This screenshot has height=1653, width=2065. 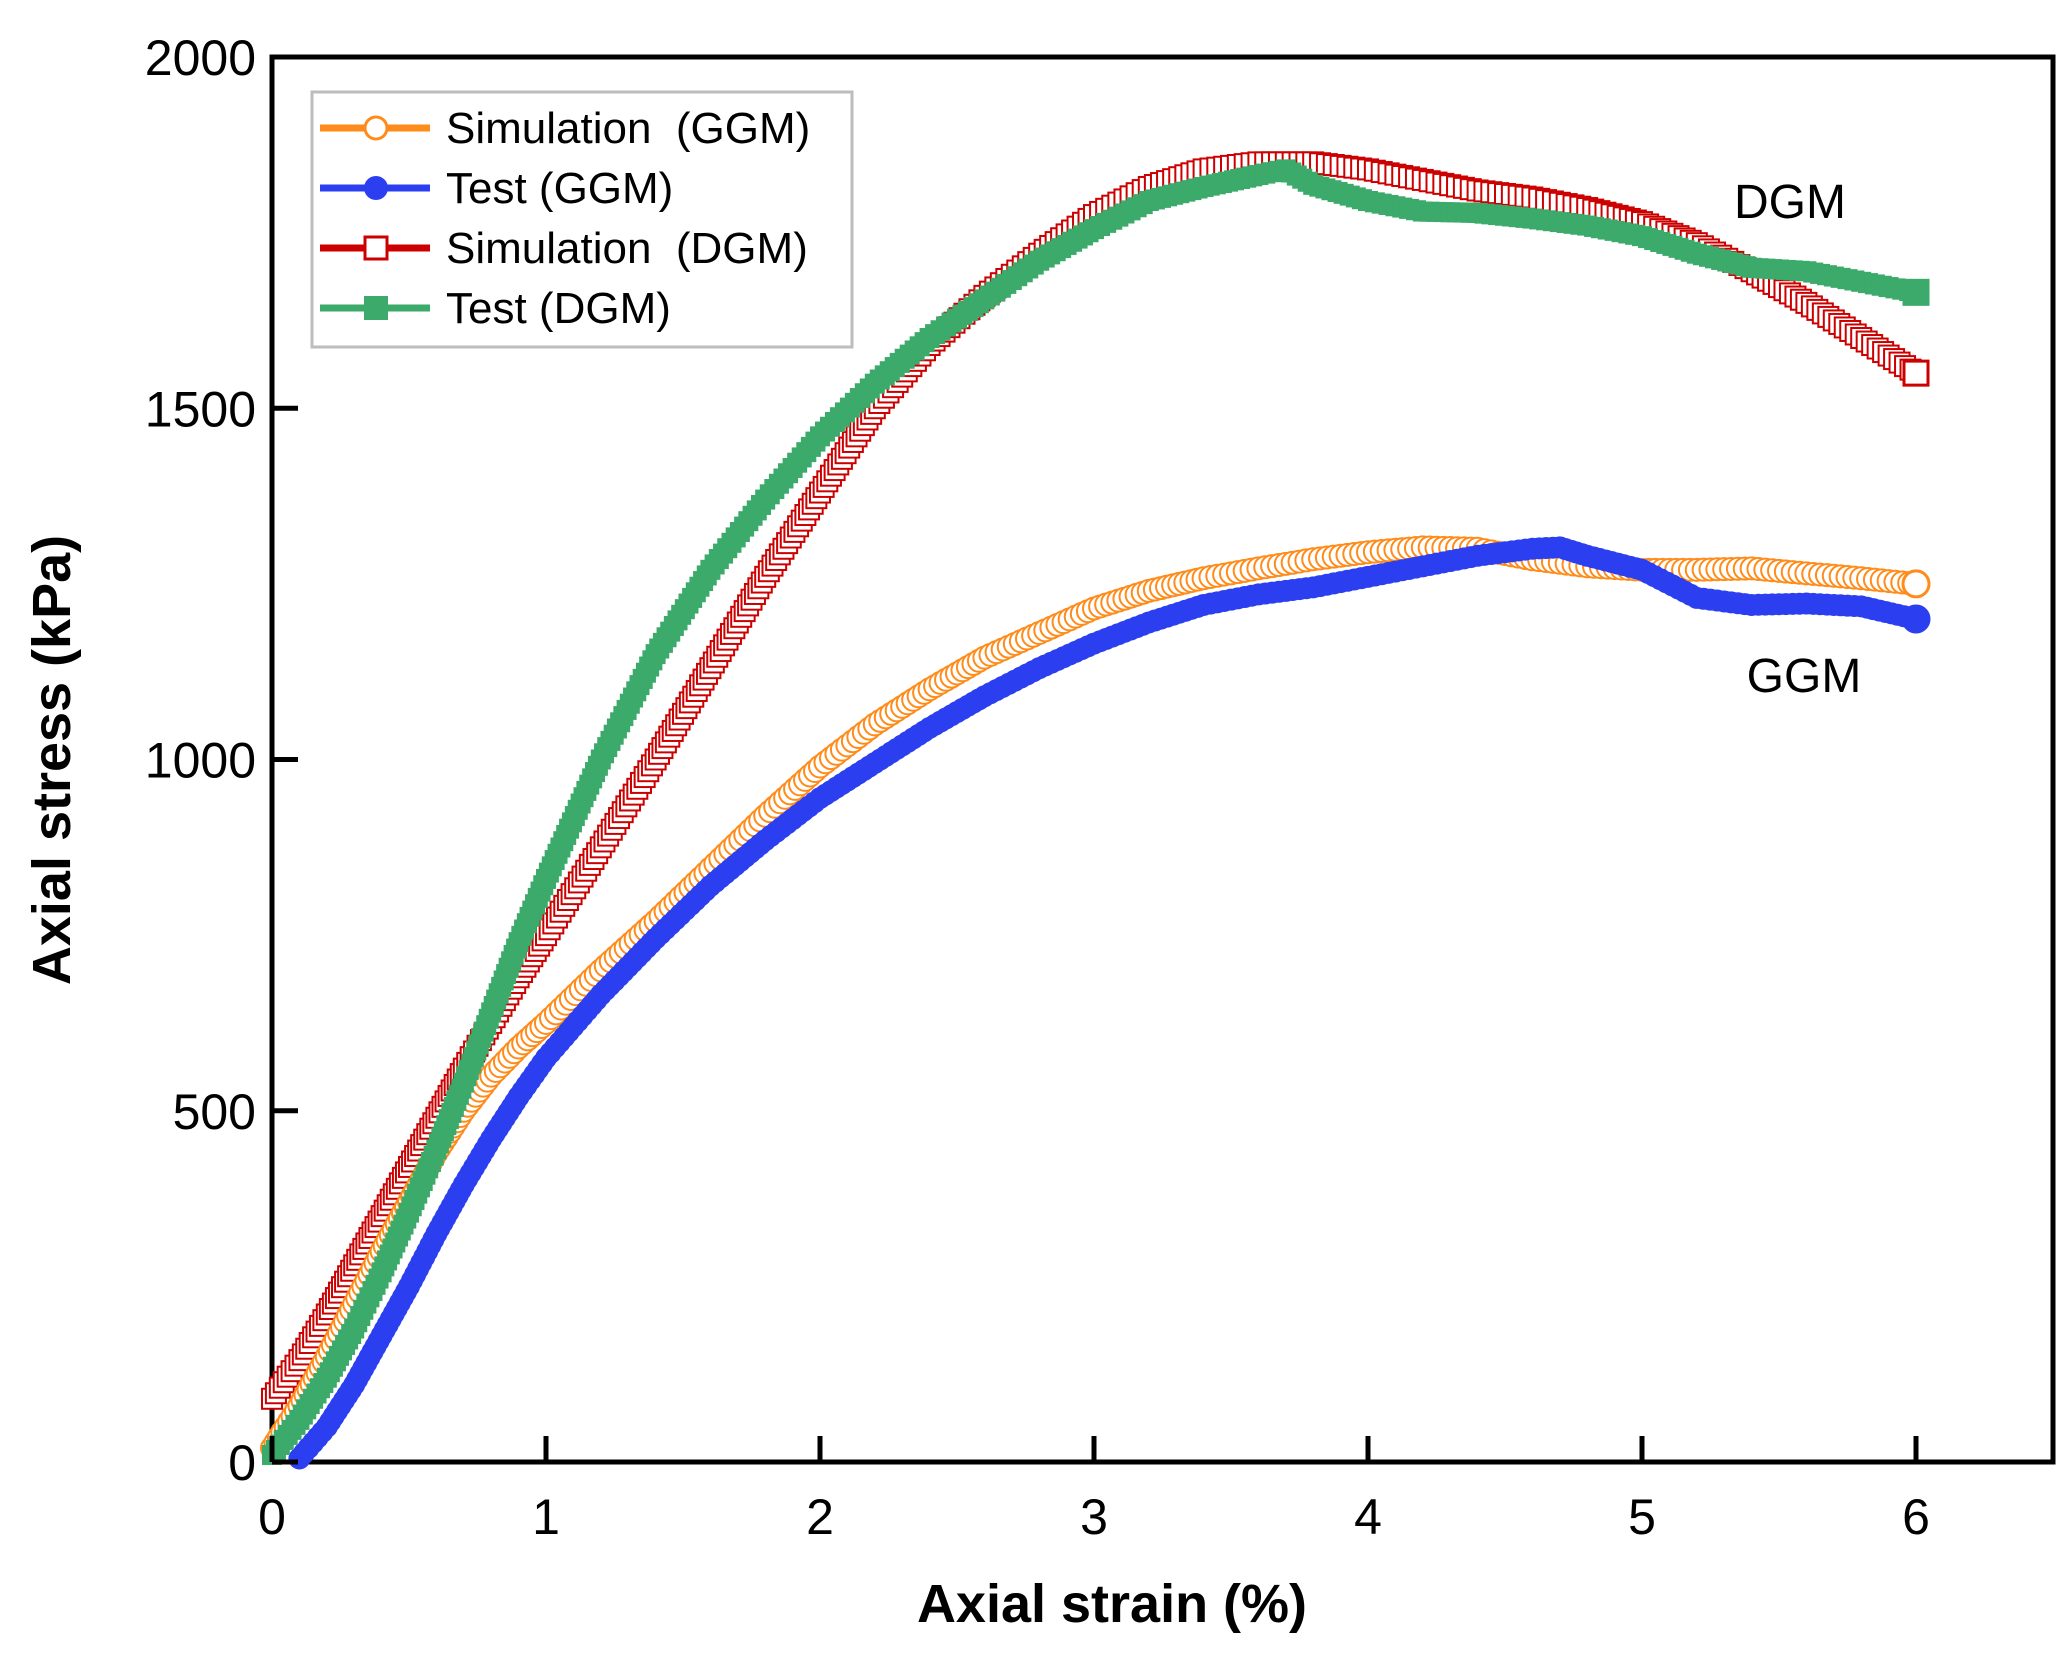 What do you see at coordinates (376, 248) in the screenshot?
I see `legend-marker-open-square` at bounding box center [376, 248].